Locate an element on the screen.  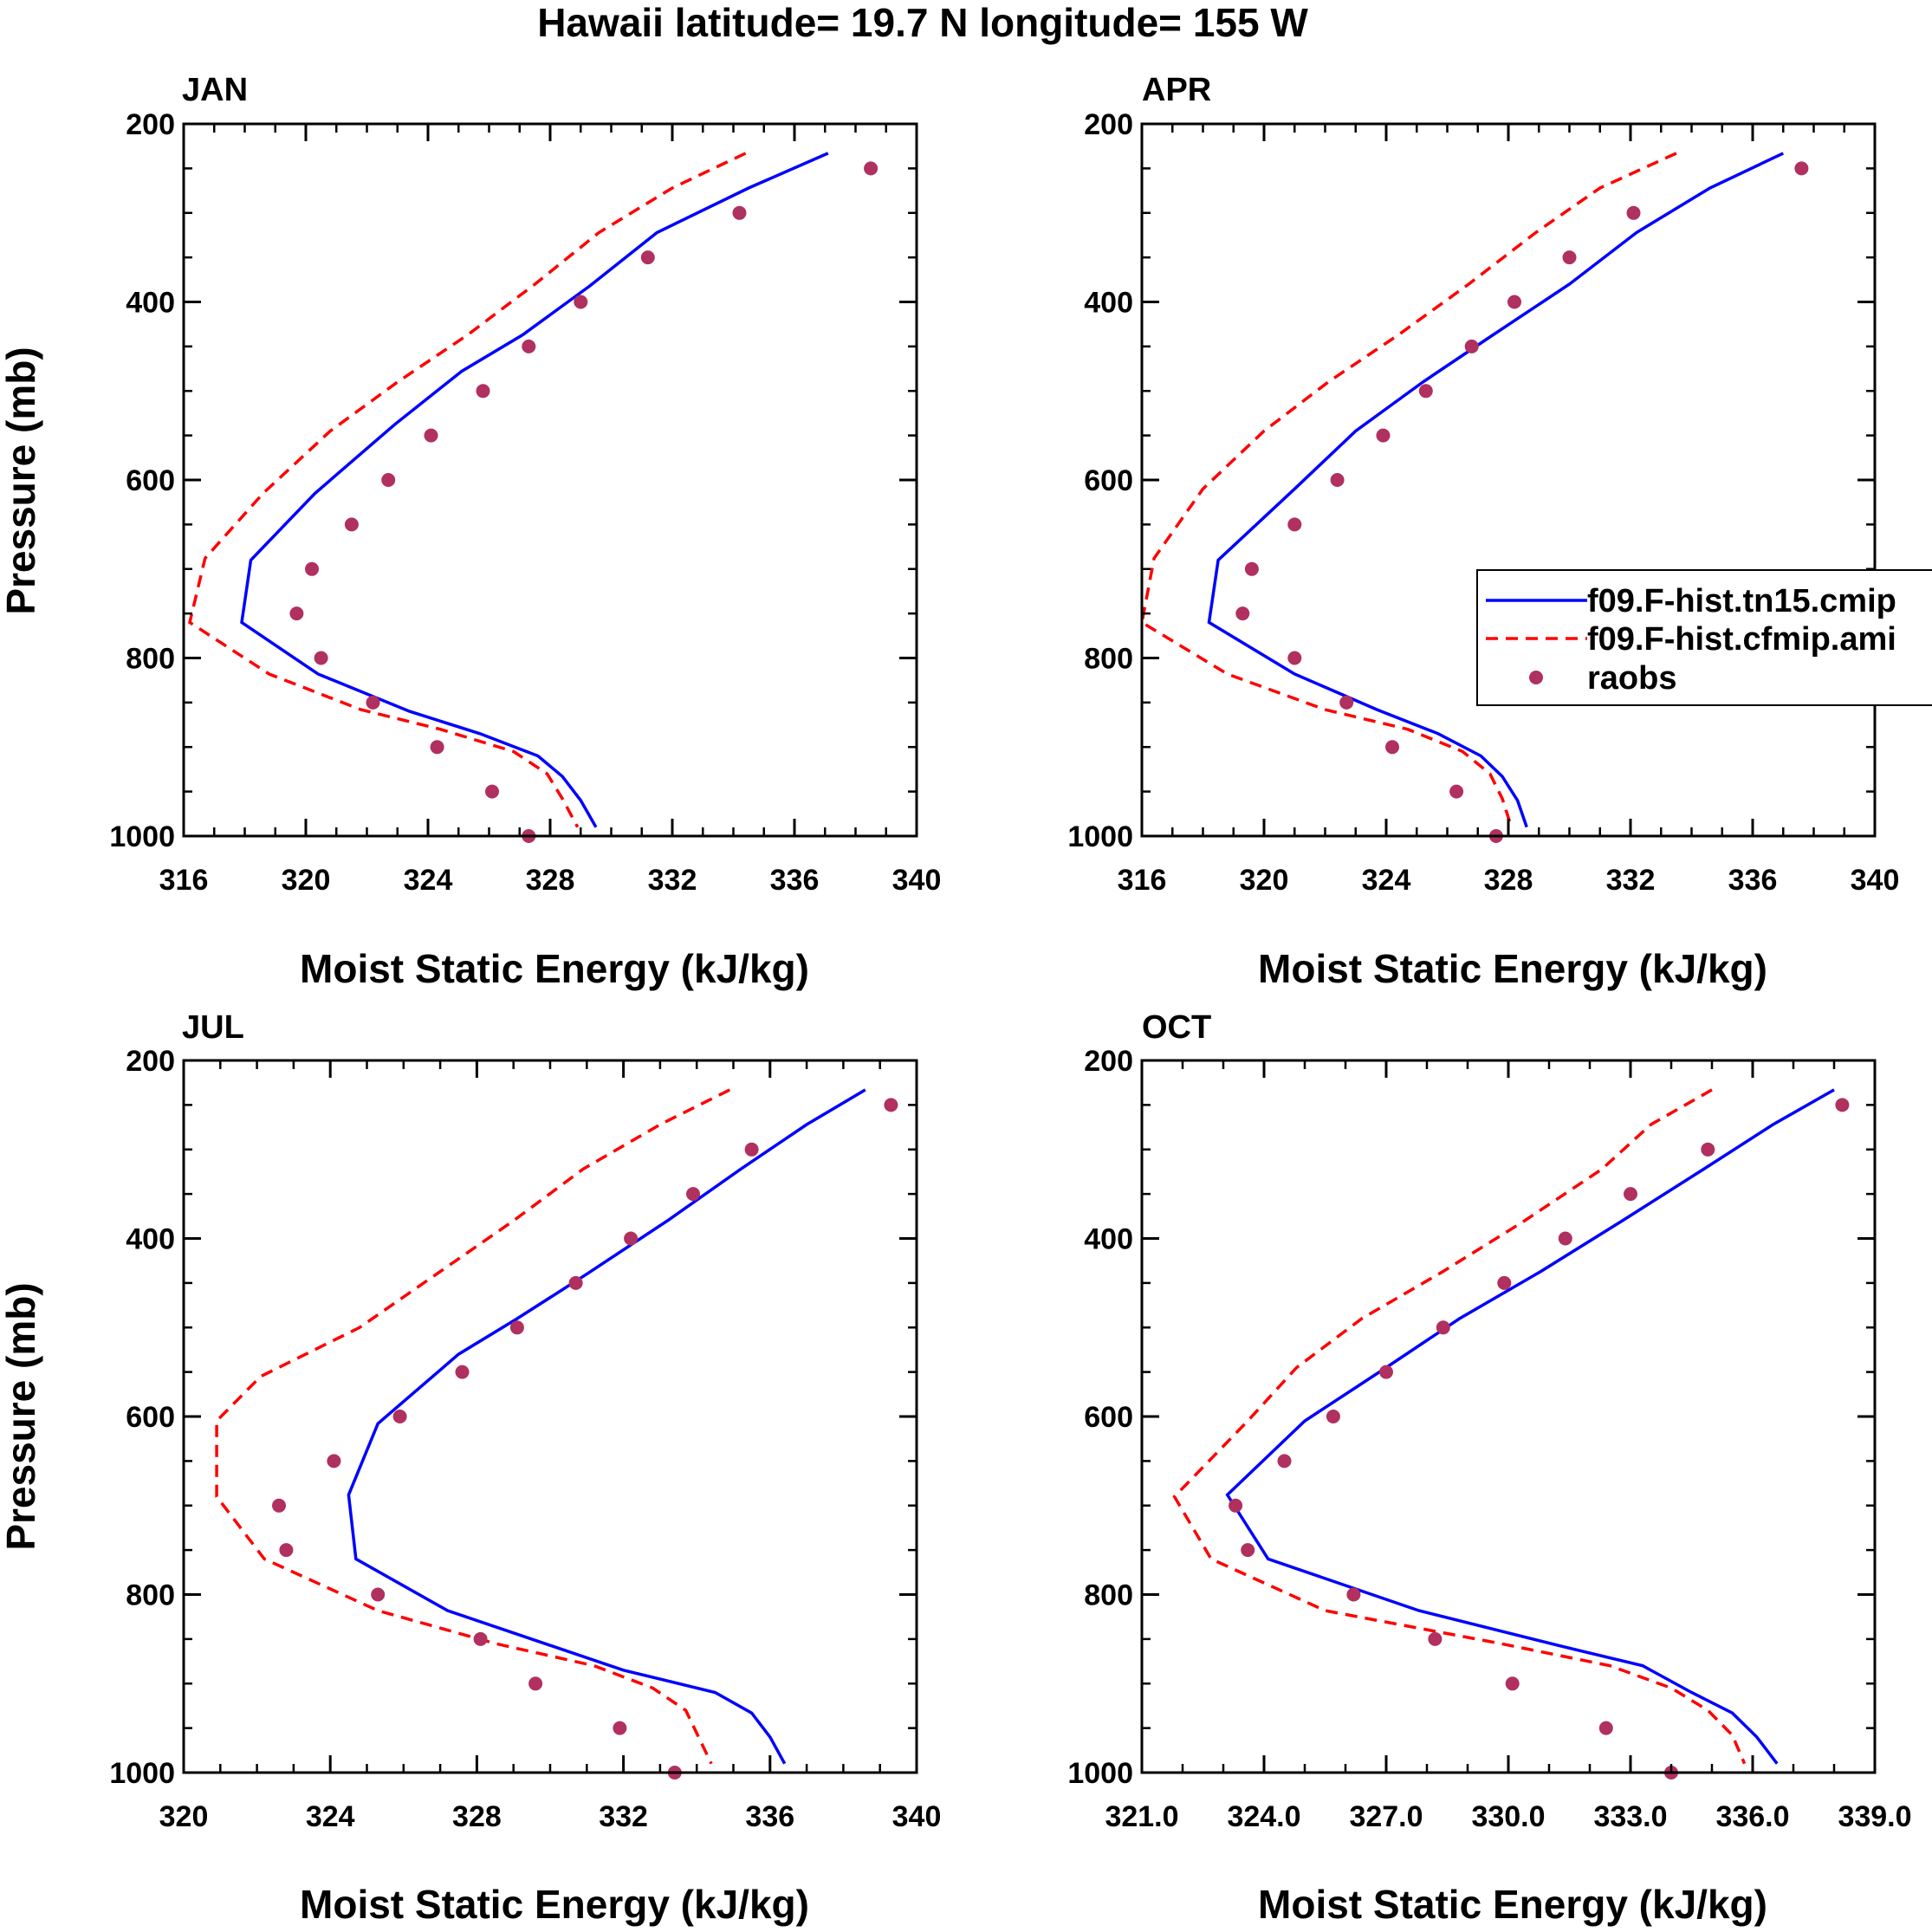
x-tick-label: 324.0 is located at coordinates (1263, 1817).